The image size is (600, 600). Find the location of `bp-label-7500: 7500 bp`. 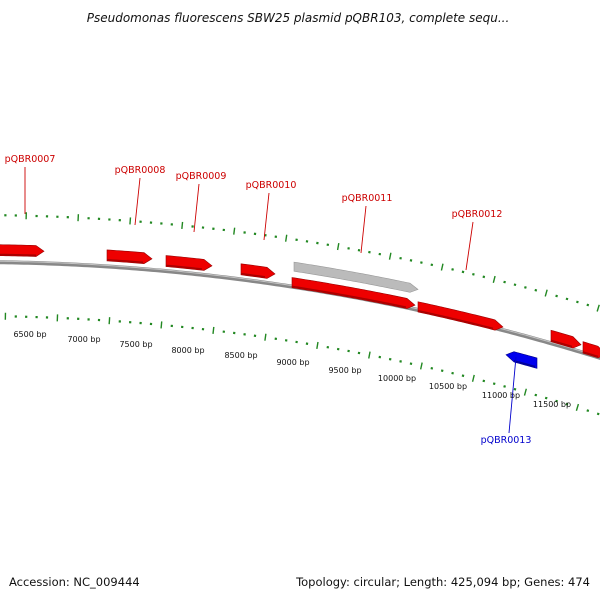

bp-label-7500: 7500 bp is located at coordinates (135, 344).